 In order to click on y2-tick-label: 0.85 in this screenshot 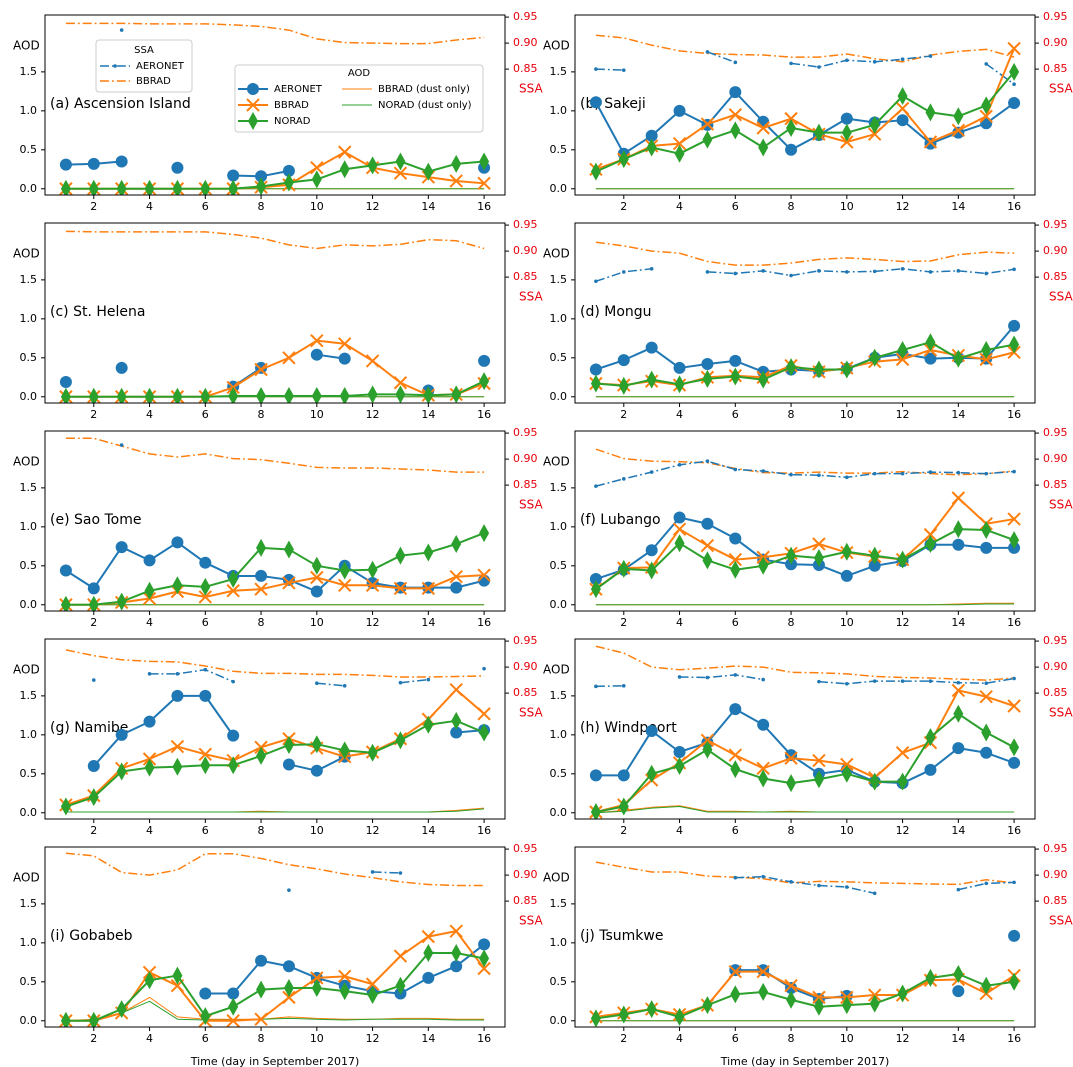, I will do `click(525, 484)`.